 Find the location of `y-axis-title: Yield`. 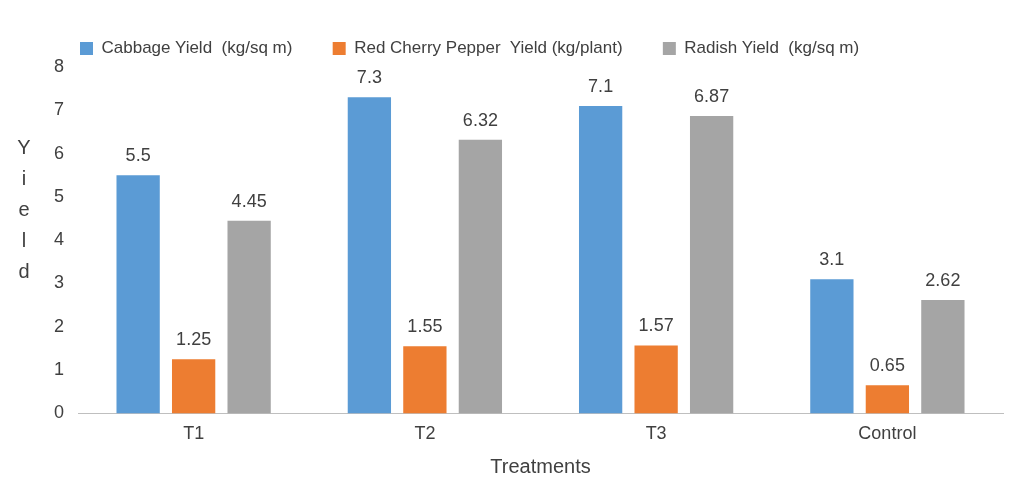

y-axis-title: Yield is located at coordinates (24, 208).